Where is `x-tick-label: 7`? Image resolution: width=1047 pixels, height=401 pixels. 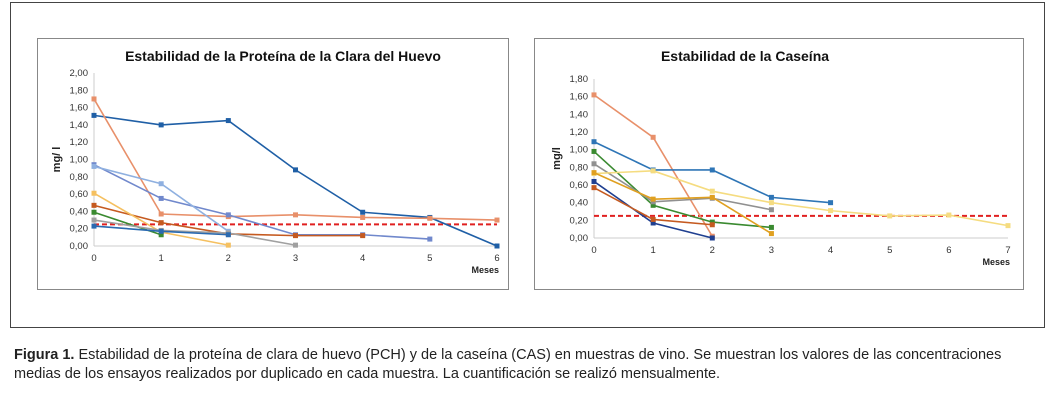
x-tick-label: 7 is located at coordinates (1007, 250).